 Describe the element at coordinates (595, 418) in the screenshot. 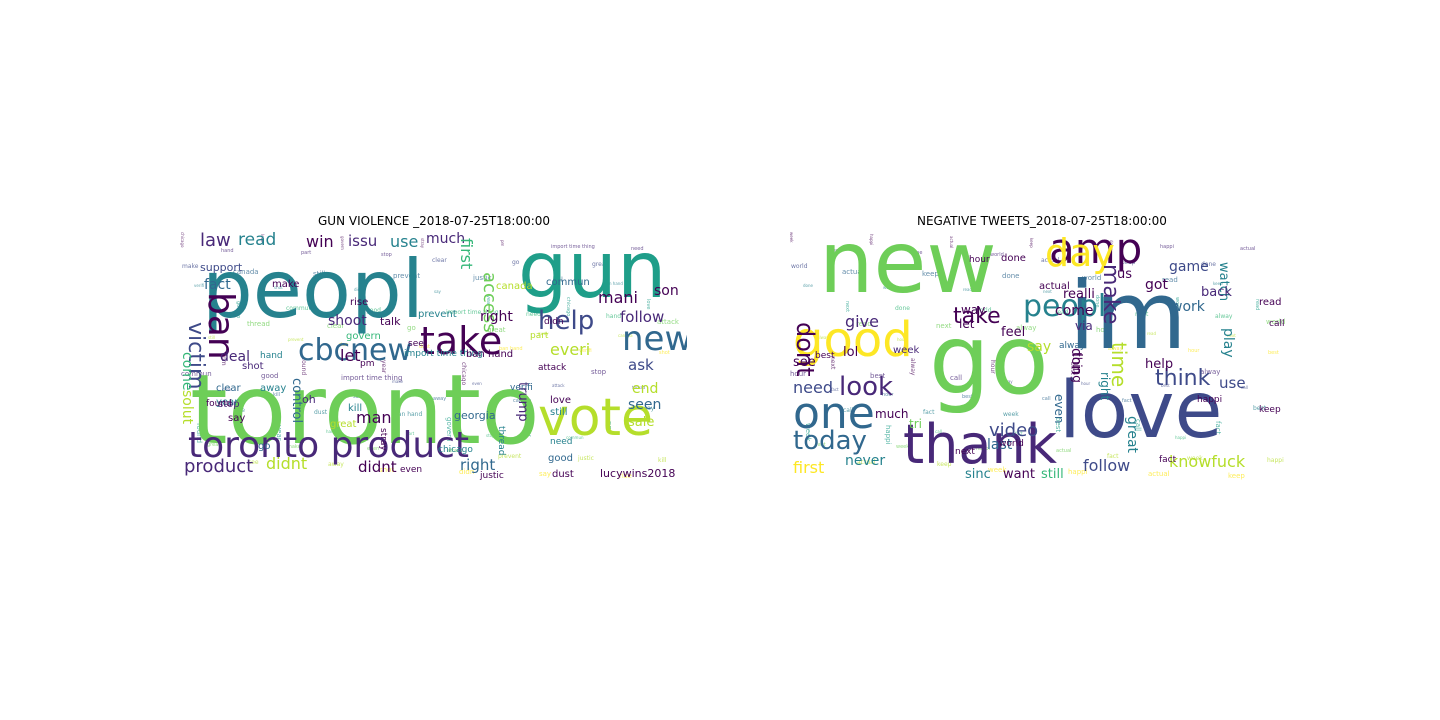

I see `left-cloud-word: vote` at that location.